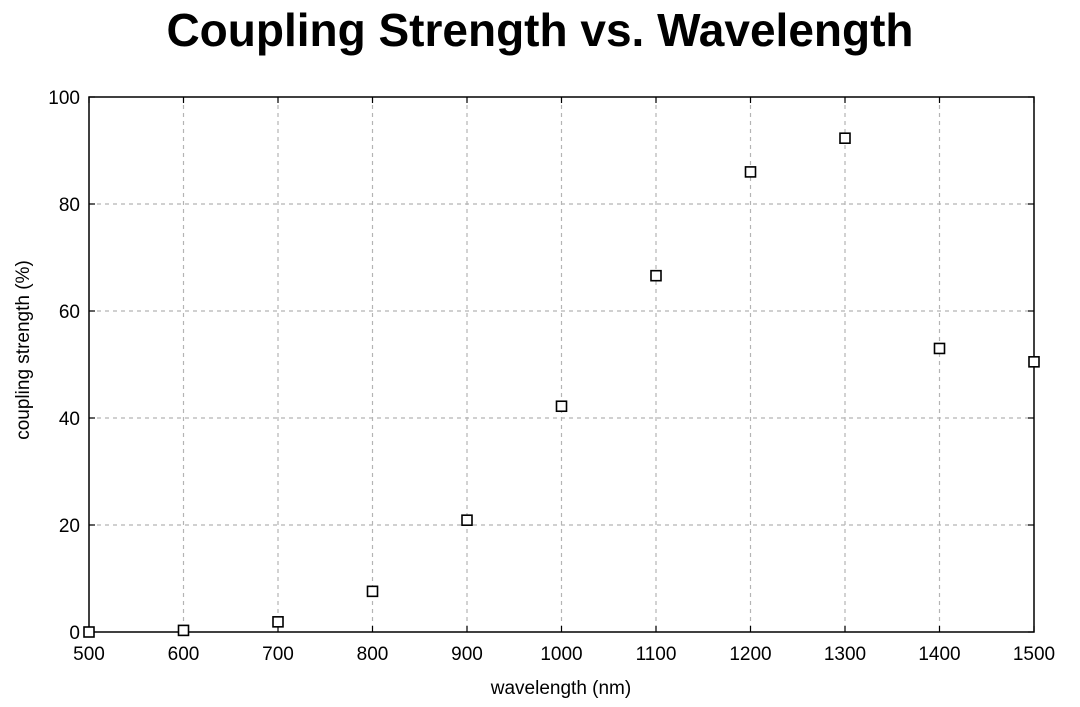  Describe the element at coordinates (278, 654) in the screenshot. I see `x-tick-label: 700` at that location.